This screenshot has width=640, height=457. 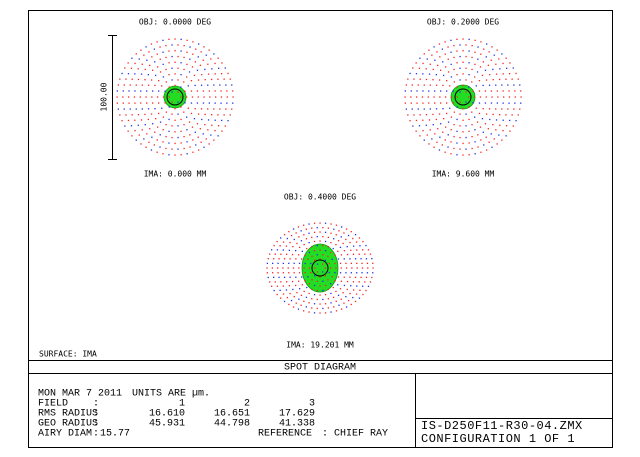 I want to click on info-cell: RMS RADIUS, so click(x=68, y=414).